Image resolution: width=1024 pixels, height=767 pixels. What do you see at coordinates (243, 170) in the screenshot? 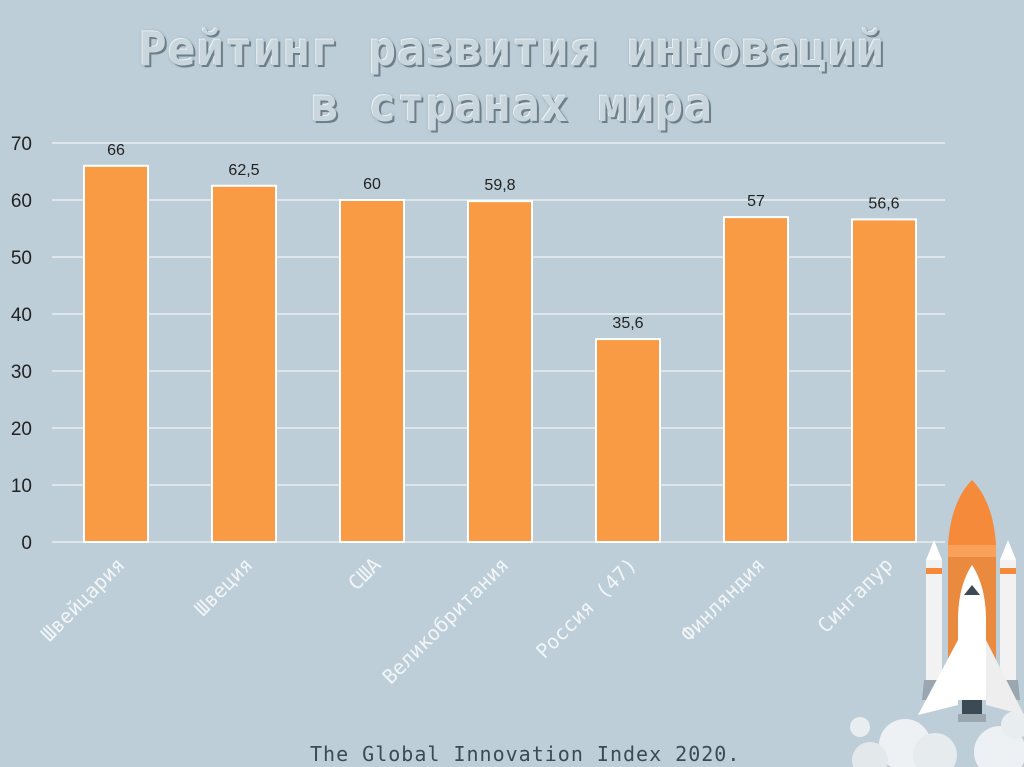
I see `data-label: 62,5` at bounding box center [243, 170].